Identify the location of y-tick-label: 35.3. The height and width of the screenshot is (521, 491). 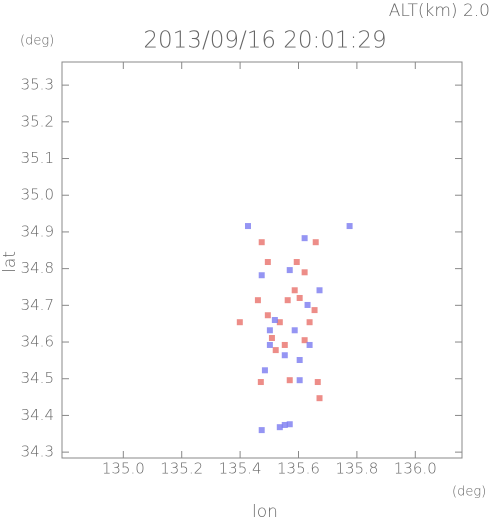
(37, 85).